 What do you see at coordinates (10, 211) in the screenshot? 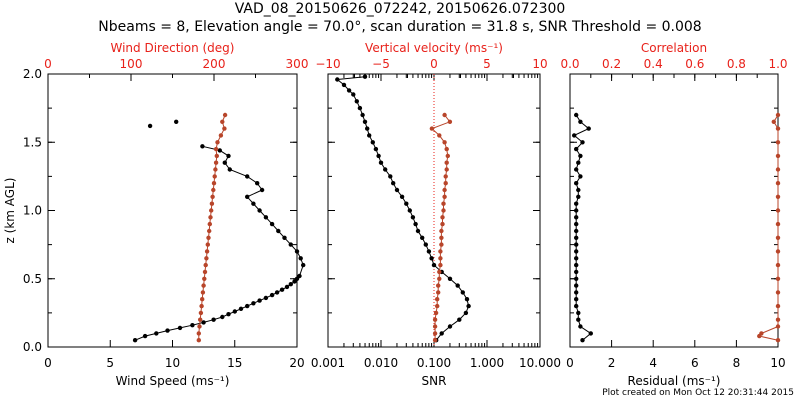
I see `y-axis-label: z (km AGL)` at bounding box center [10, 211].